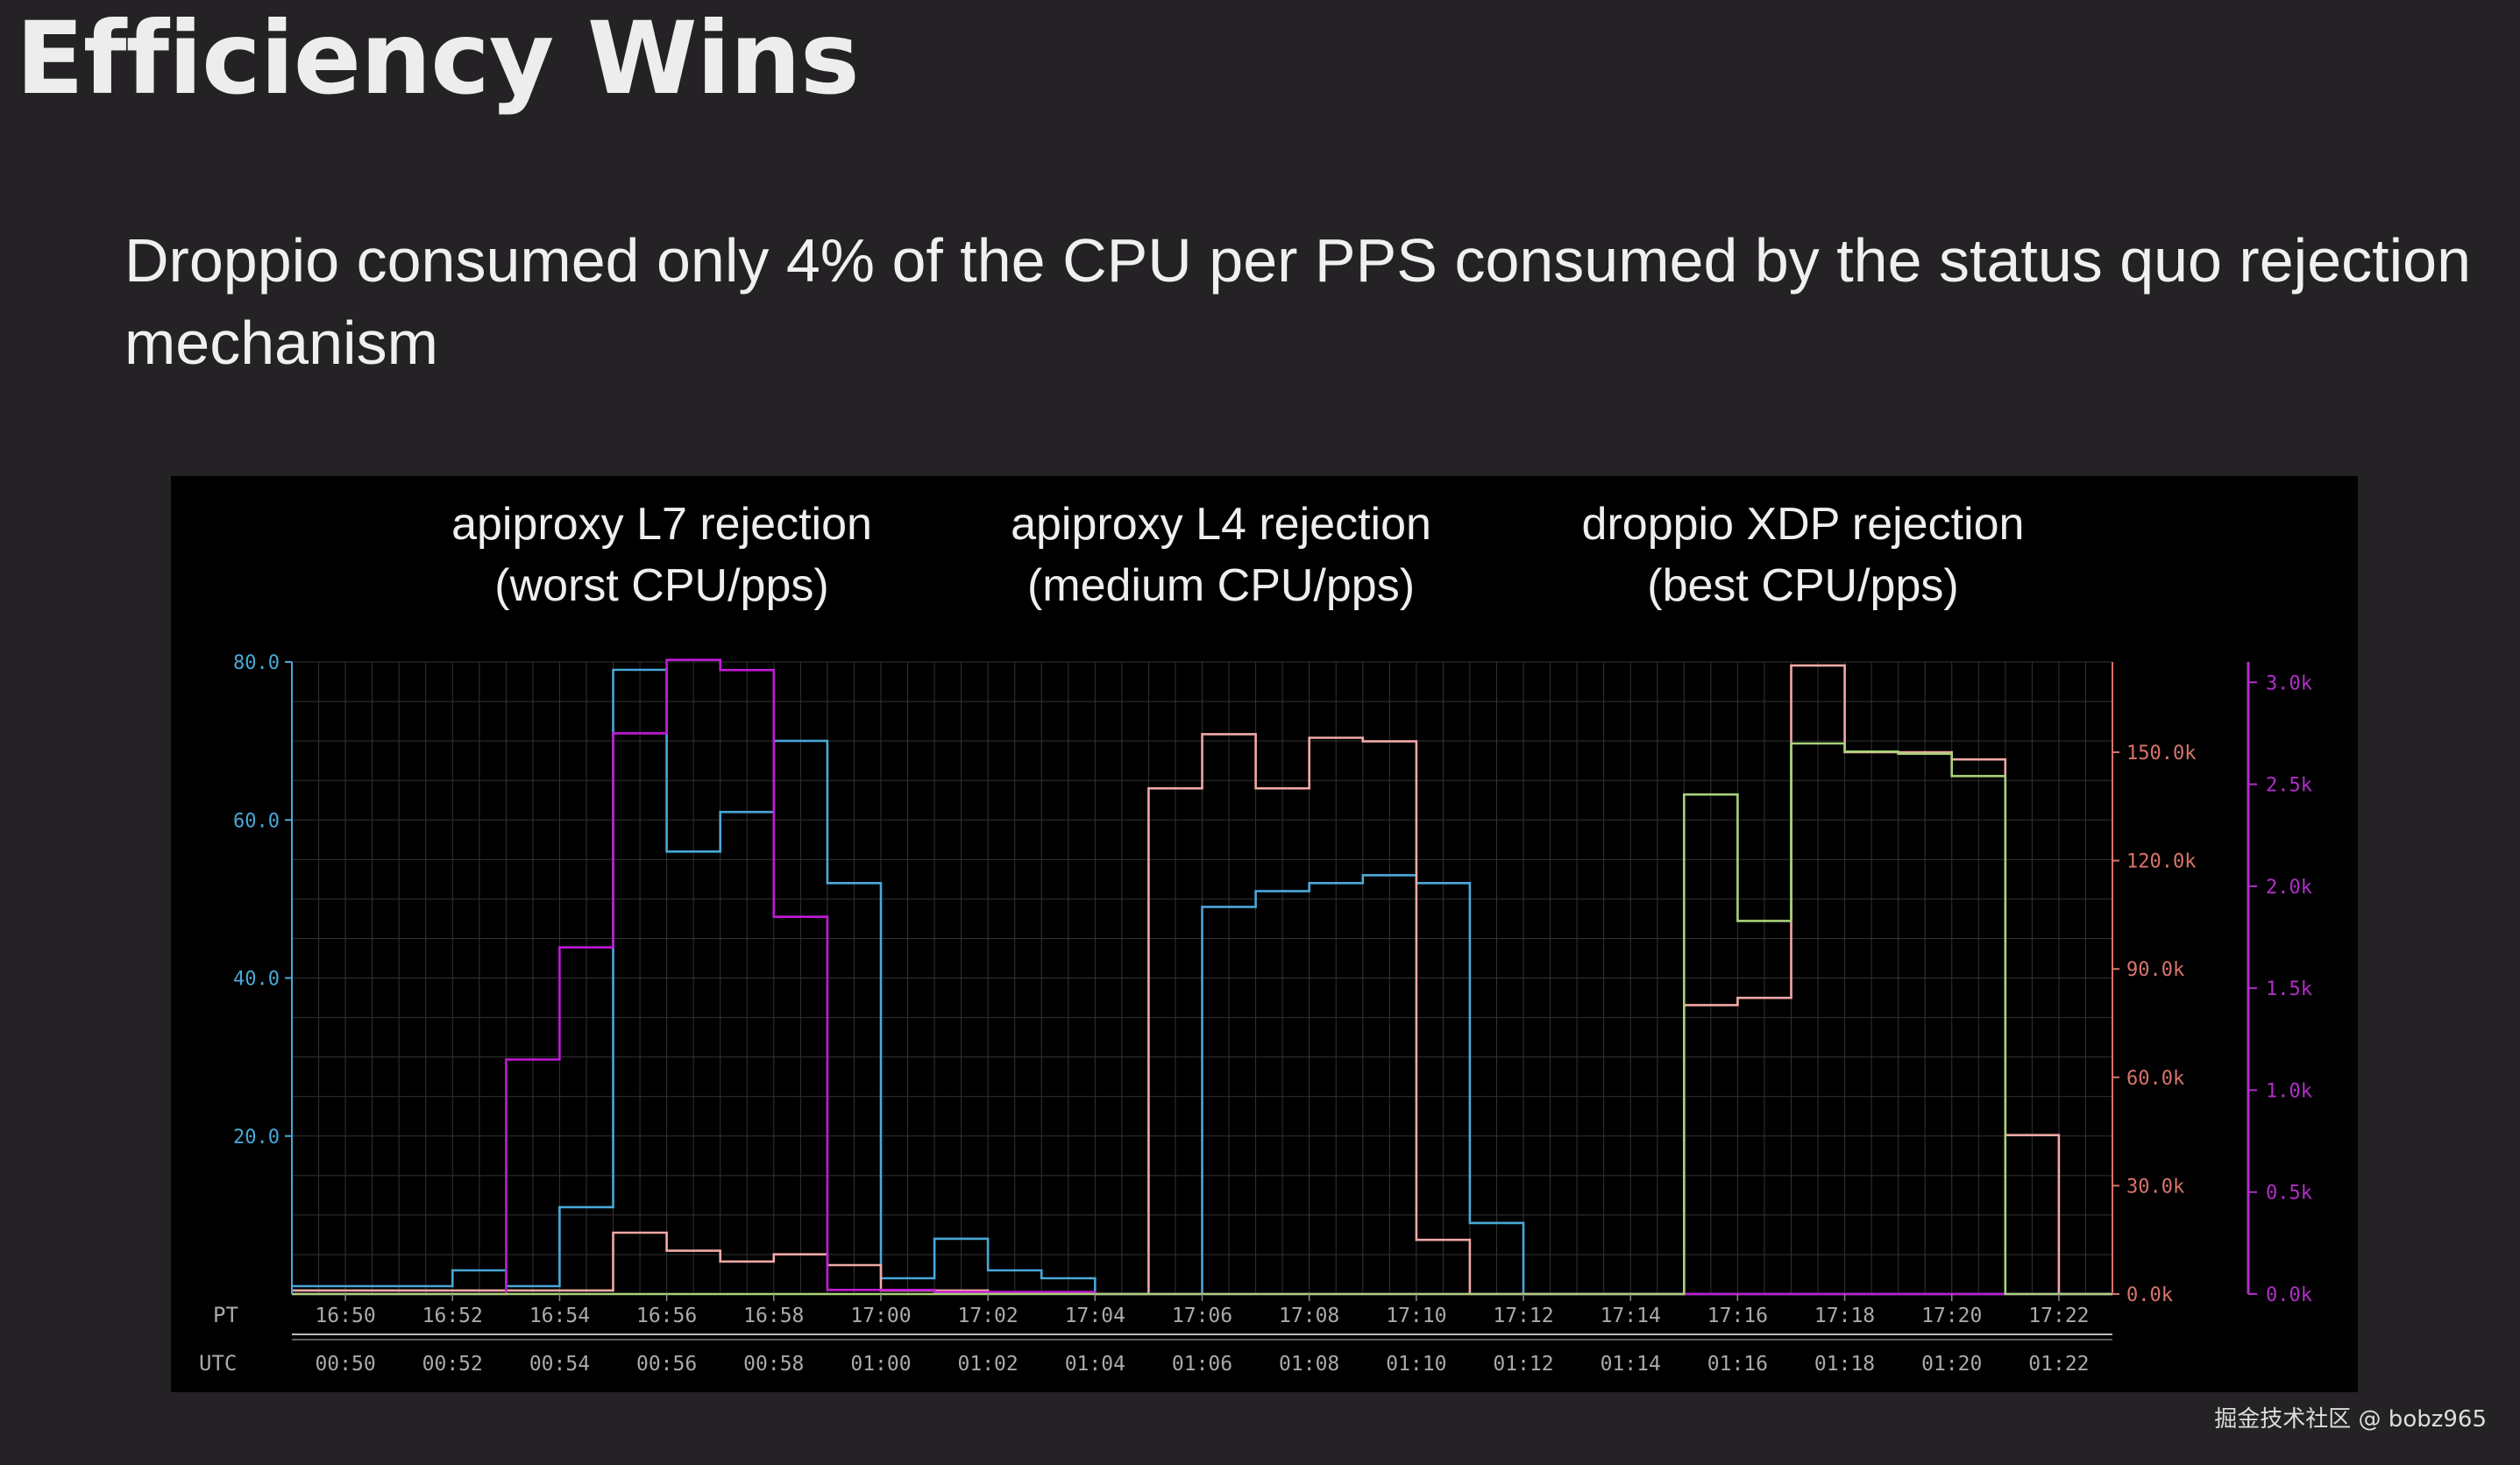 This screenshot has height=1465, width=2520. Describe the element at coordinates (256, 980) in the screenshot. I see `left-tick-label: 40.0` at that location.